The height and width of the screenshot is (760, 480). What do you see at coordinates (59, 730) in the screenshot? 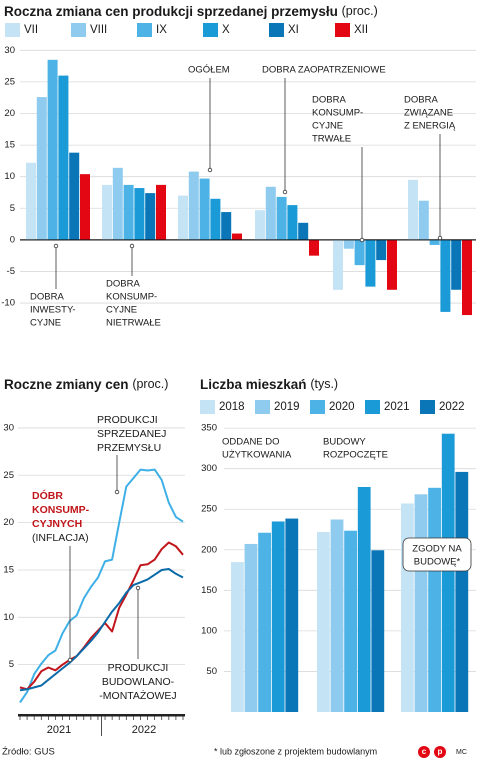
I see `x-group-label: 2021` at bounding box center [59, 730].